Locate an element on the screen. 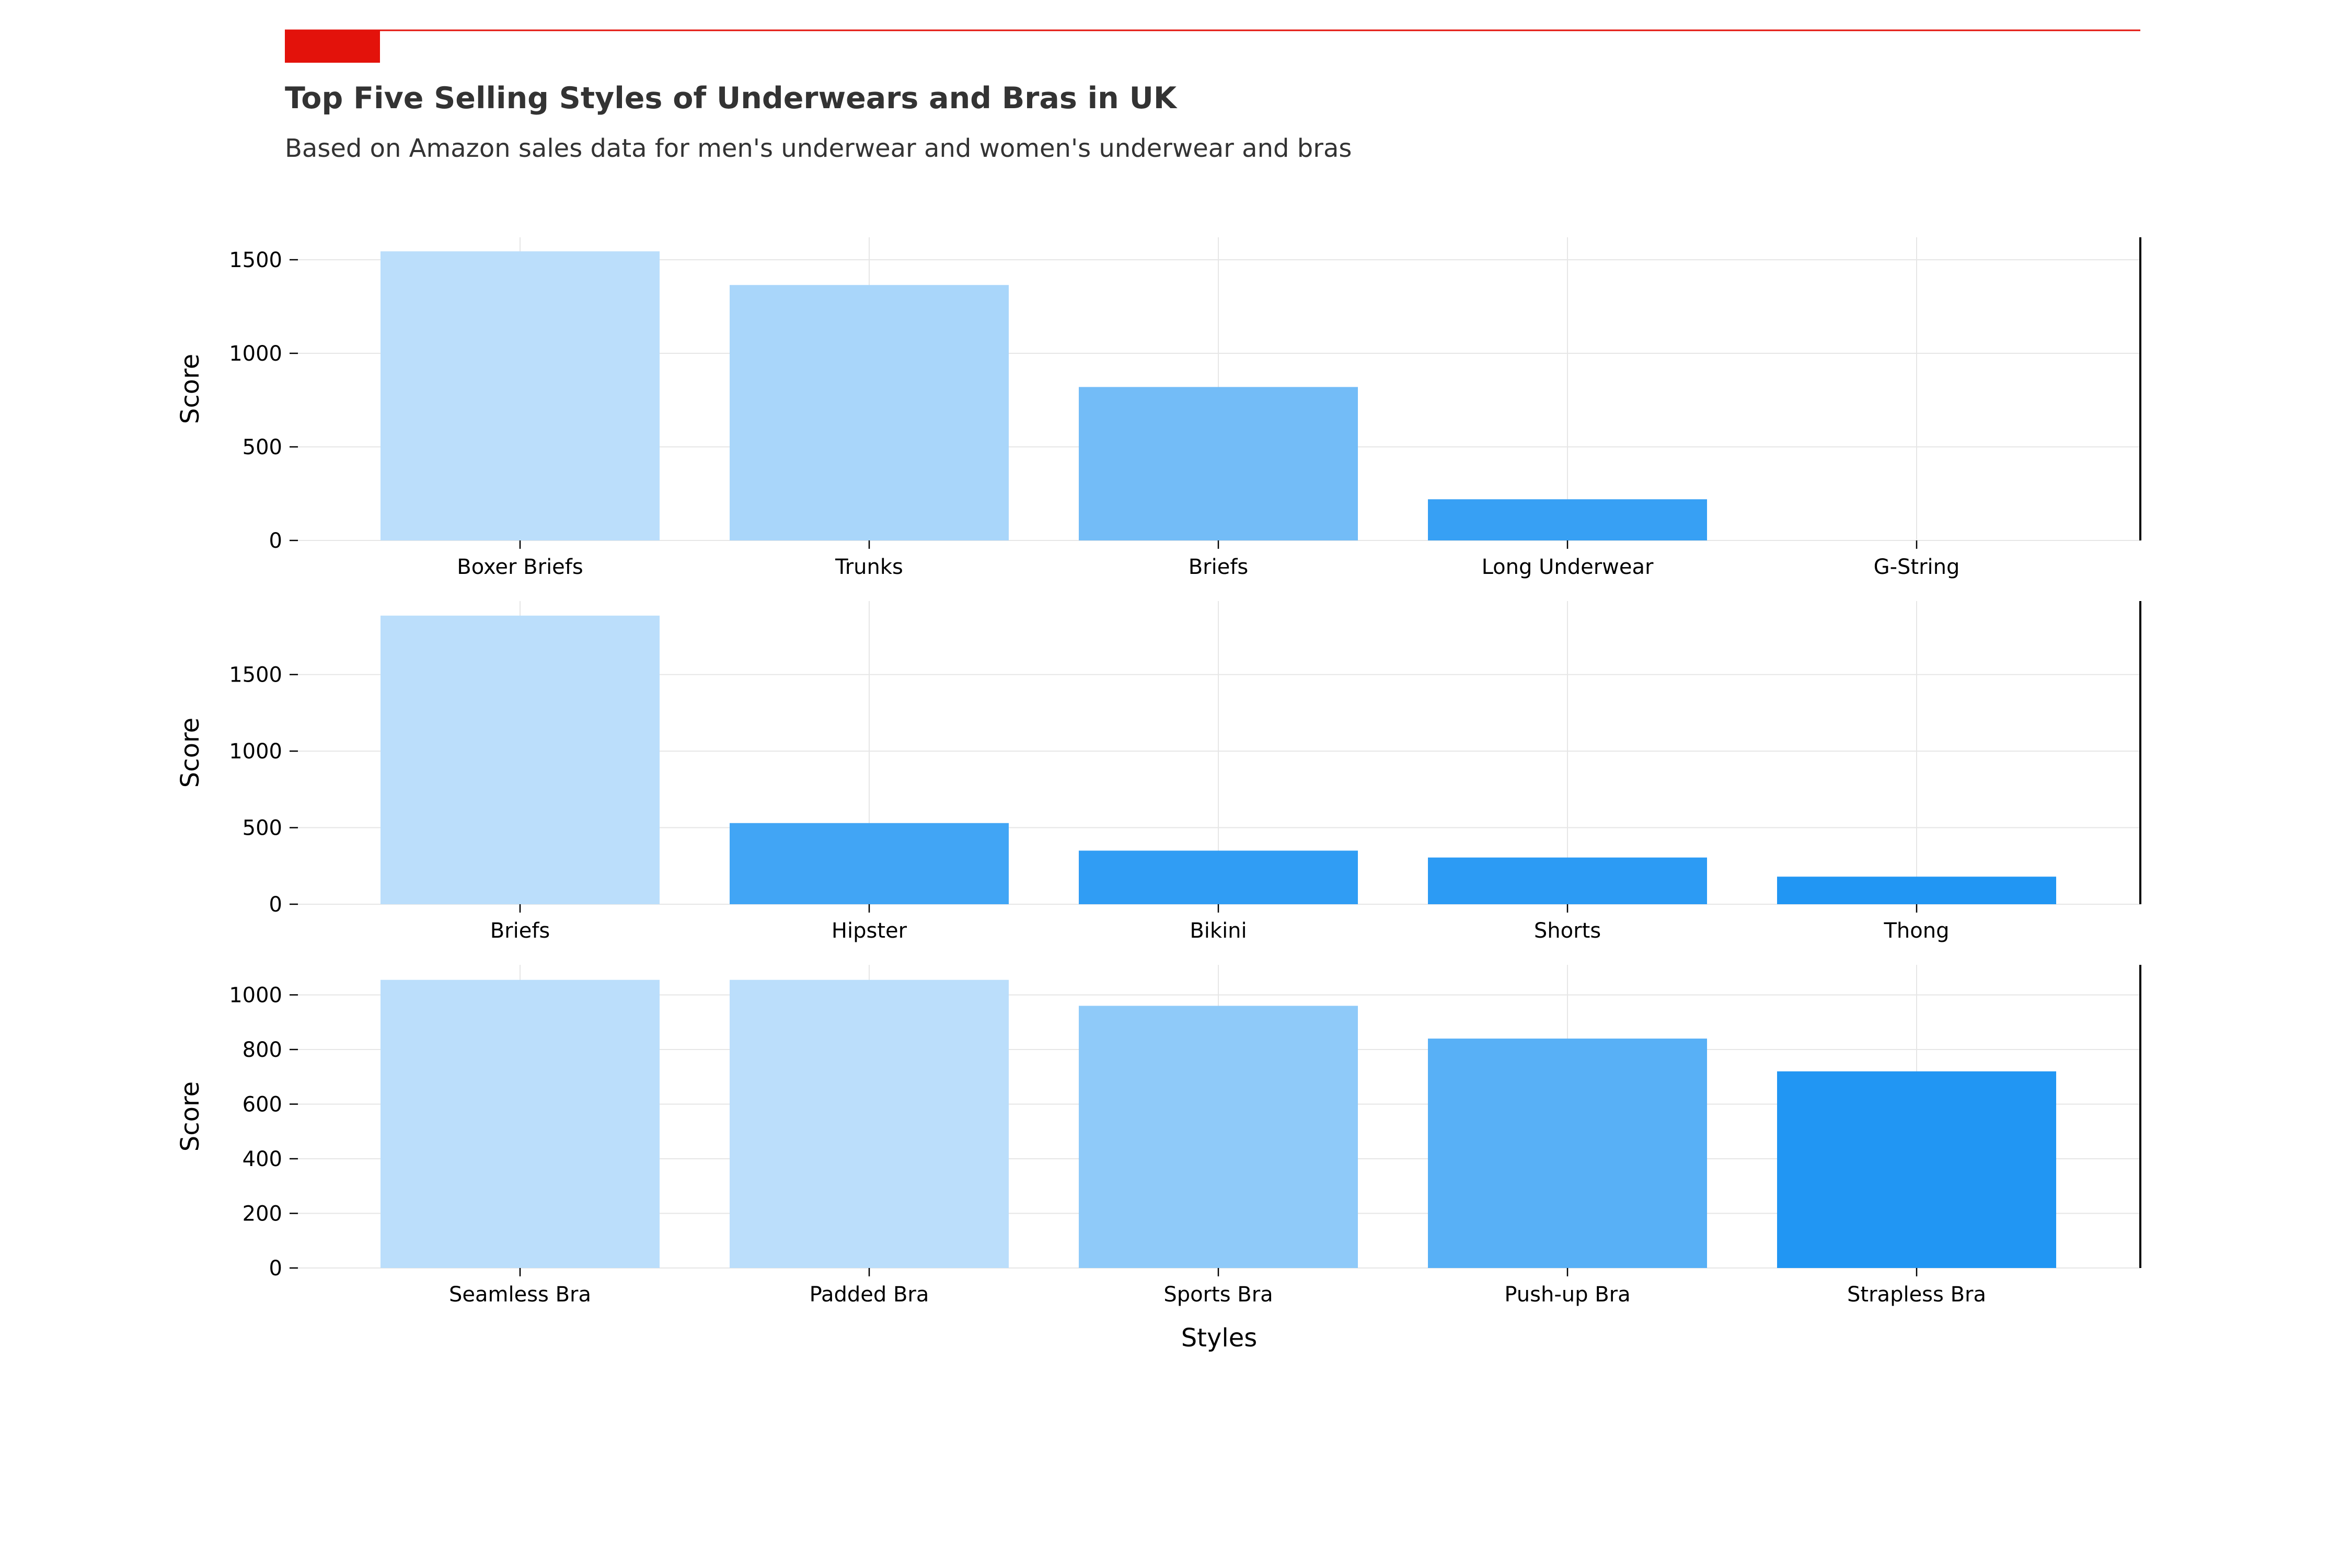  bar-hipster is located at coordinates (869, 863).